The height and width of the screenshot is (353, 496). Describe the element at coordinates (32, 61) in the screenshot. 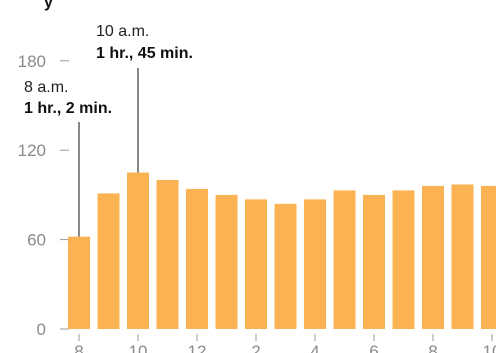

I see `y-tick-label-180: 180` at that location.